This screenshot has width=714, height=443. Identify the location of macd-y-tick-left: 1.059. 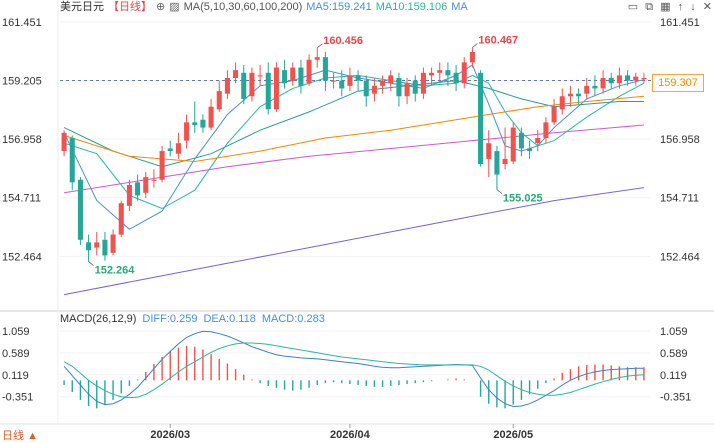
(16, 332).